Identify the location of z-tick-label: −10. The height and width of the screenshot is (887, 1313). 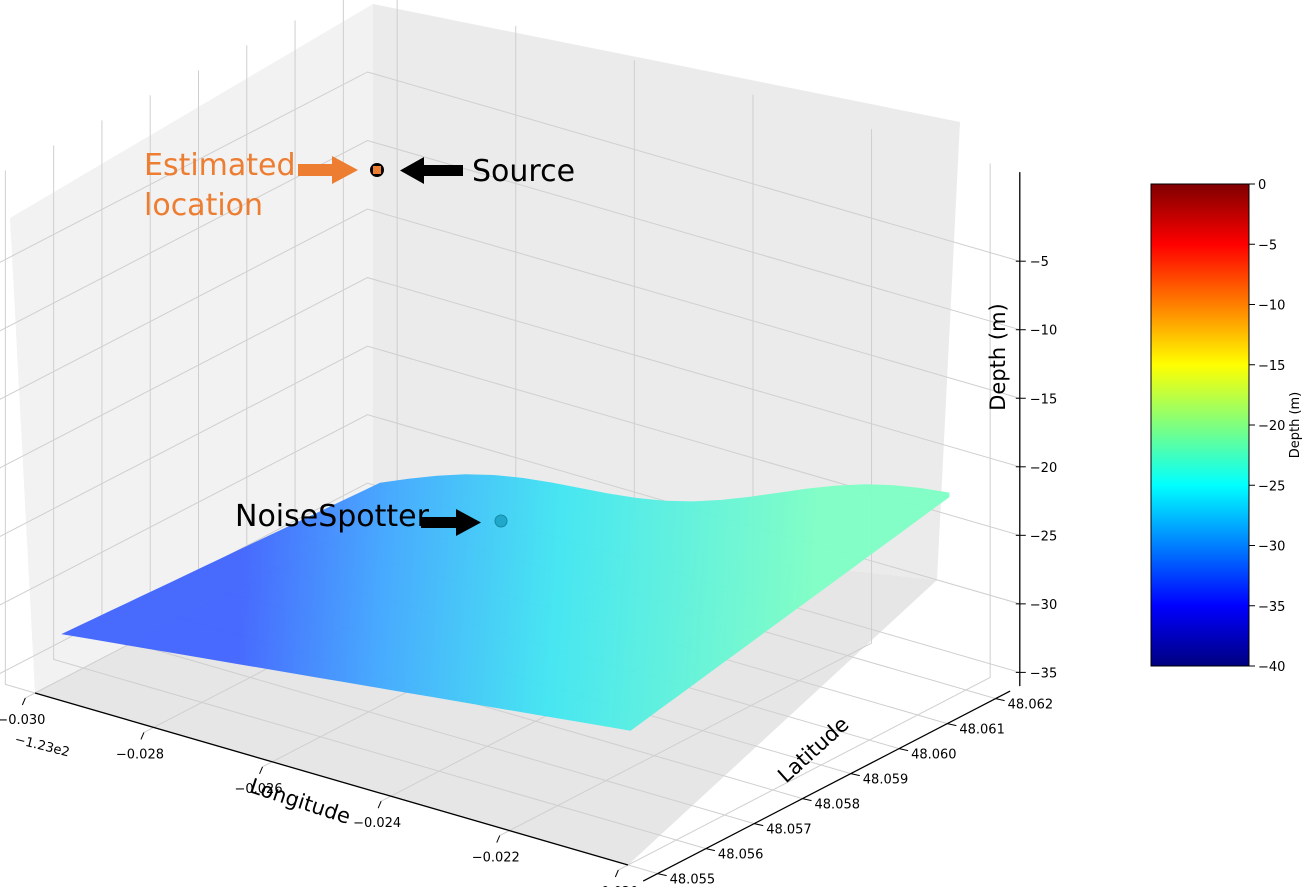
(1043, 331).